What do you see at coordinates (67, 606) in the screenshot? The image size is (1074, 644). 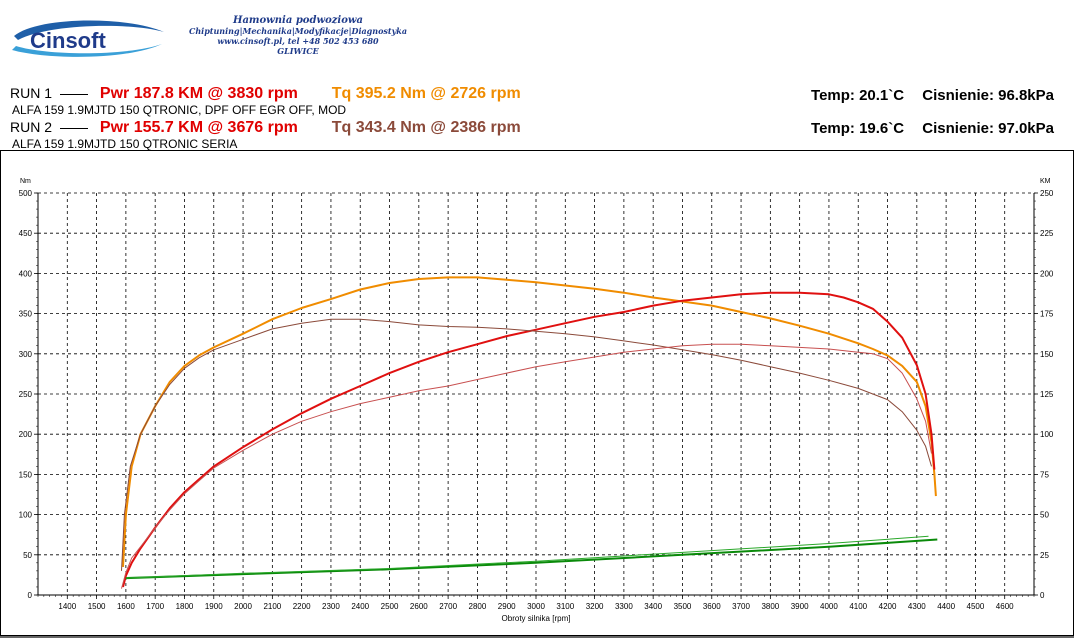 I see `x-tick-label: 1400` at bounding box center [67, 606].